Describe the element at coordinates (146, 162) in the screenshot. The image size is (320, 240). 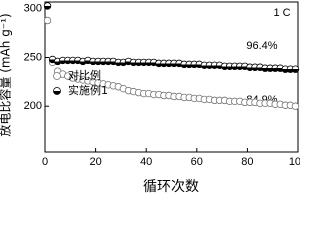
I see `x-tick-label: 40` at that location.